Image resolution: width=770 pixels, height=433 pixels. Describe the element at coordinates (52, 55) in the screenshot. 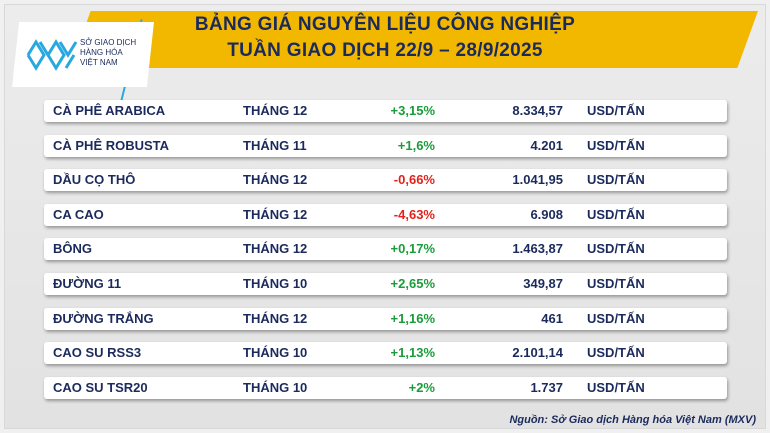

I see `mxv-logo-icon` at that location.